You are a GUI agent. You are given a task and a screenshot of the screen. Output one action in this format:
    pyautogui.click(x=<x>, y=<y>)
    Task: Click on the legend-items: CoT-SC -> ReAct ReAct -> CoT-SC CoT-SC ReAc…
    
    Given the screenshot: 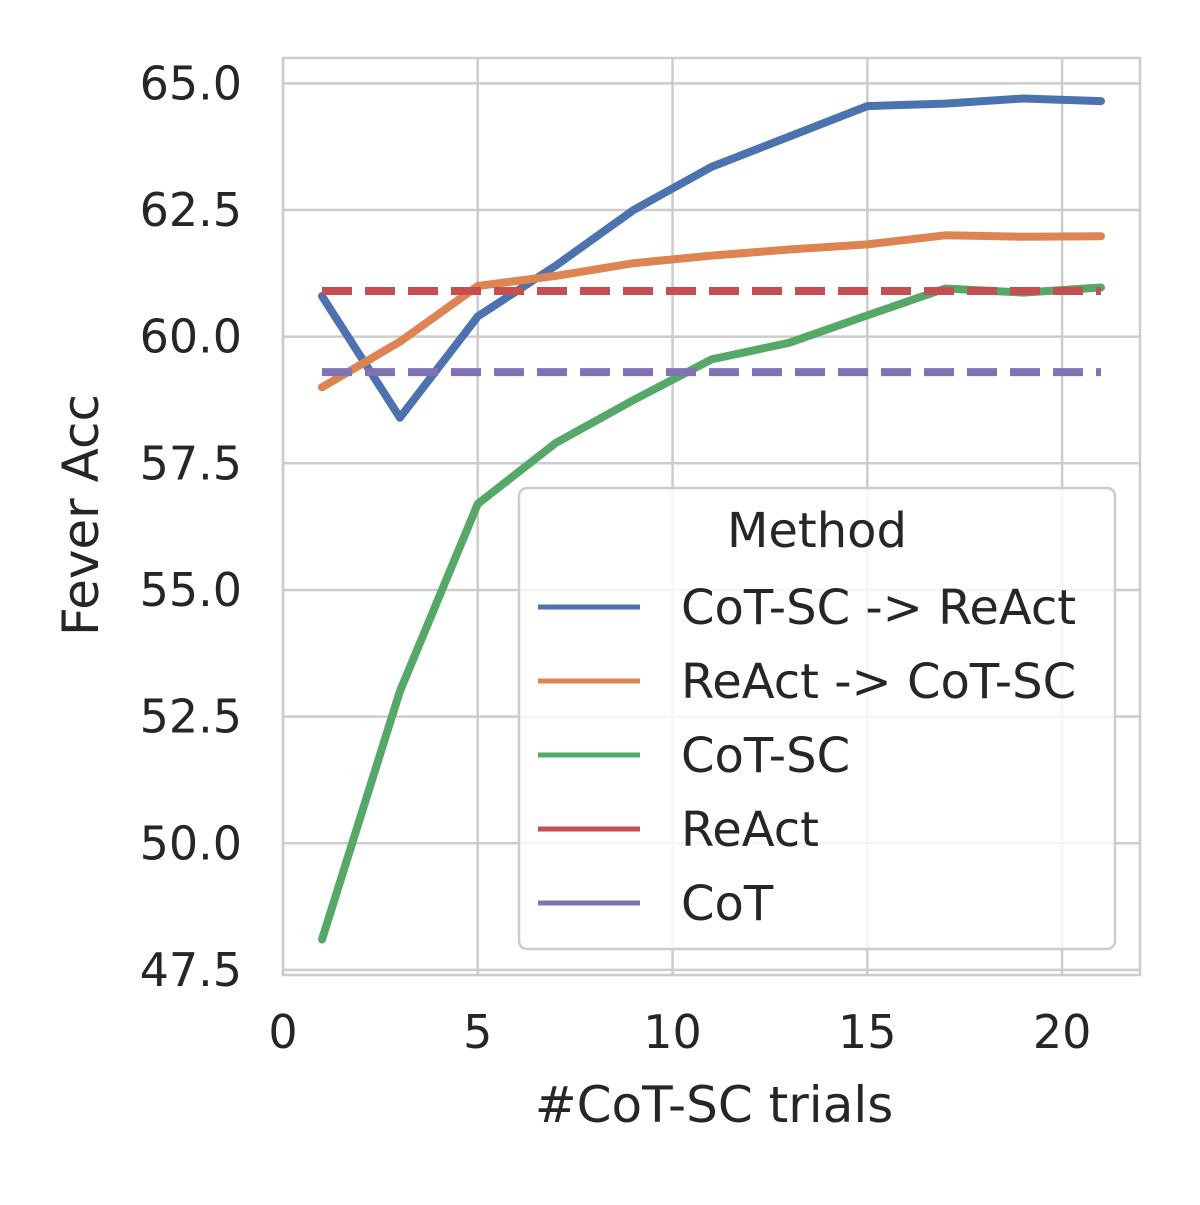 What is the action you would take?
    pyautogui.click(x=807, y=756)
    